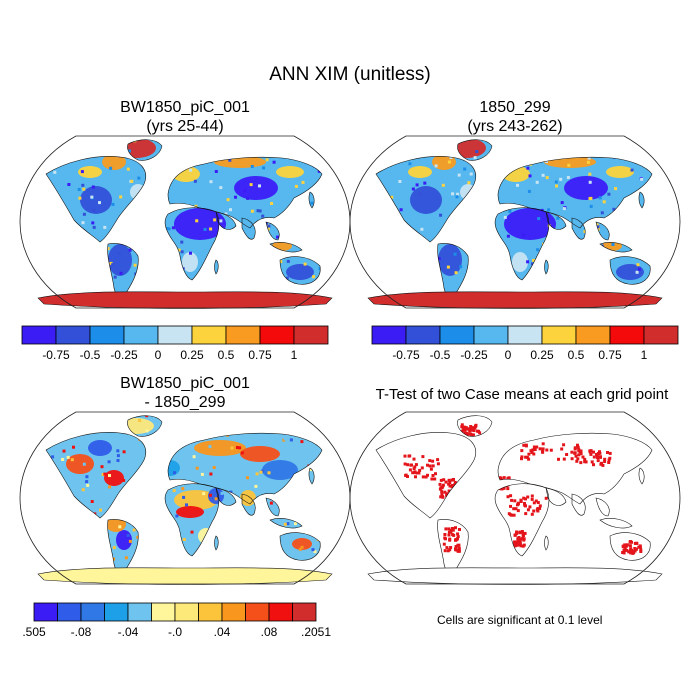 The width and height of the screenshot is (700, 700). I want to click on colorbar-case2-label: 0.5, so click(576, 355).